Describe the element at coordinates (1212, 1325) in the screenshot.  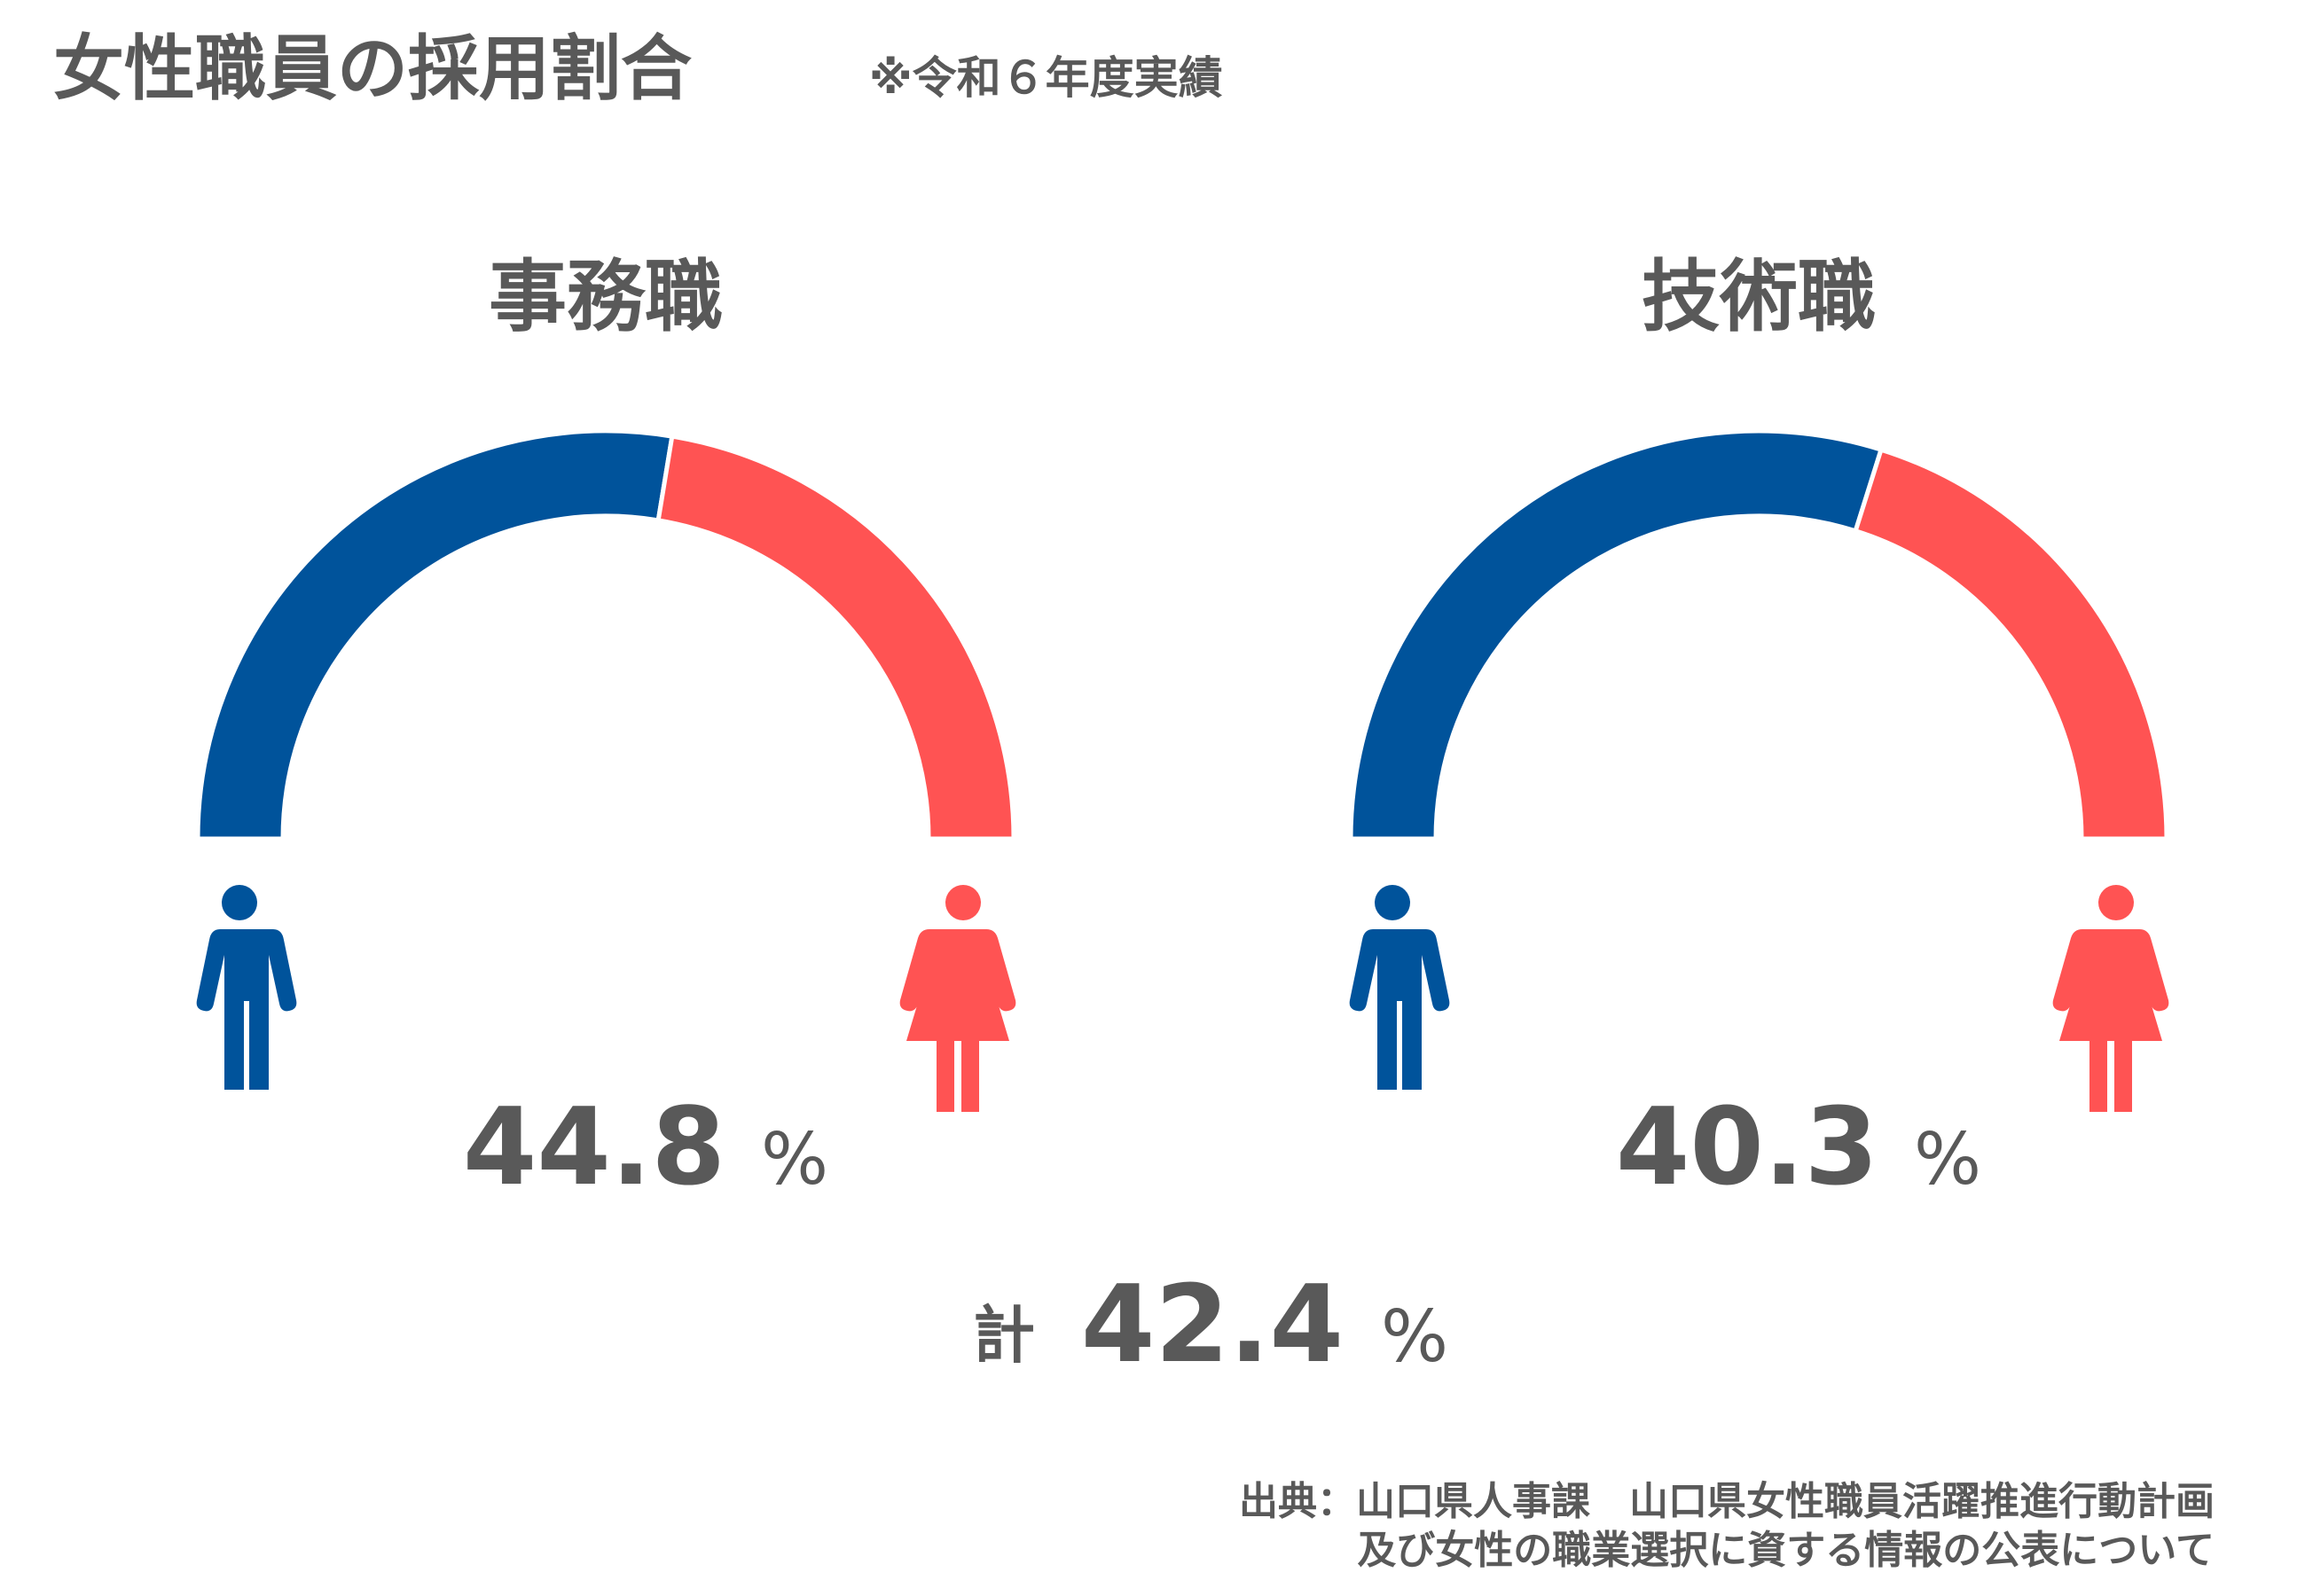
I see `total-value: 42.4` at that location.